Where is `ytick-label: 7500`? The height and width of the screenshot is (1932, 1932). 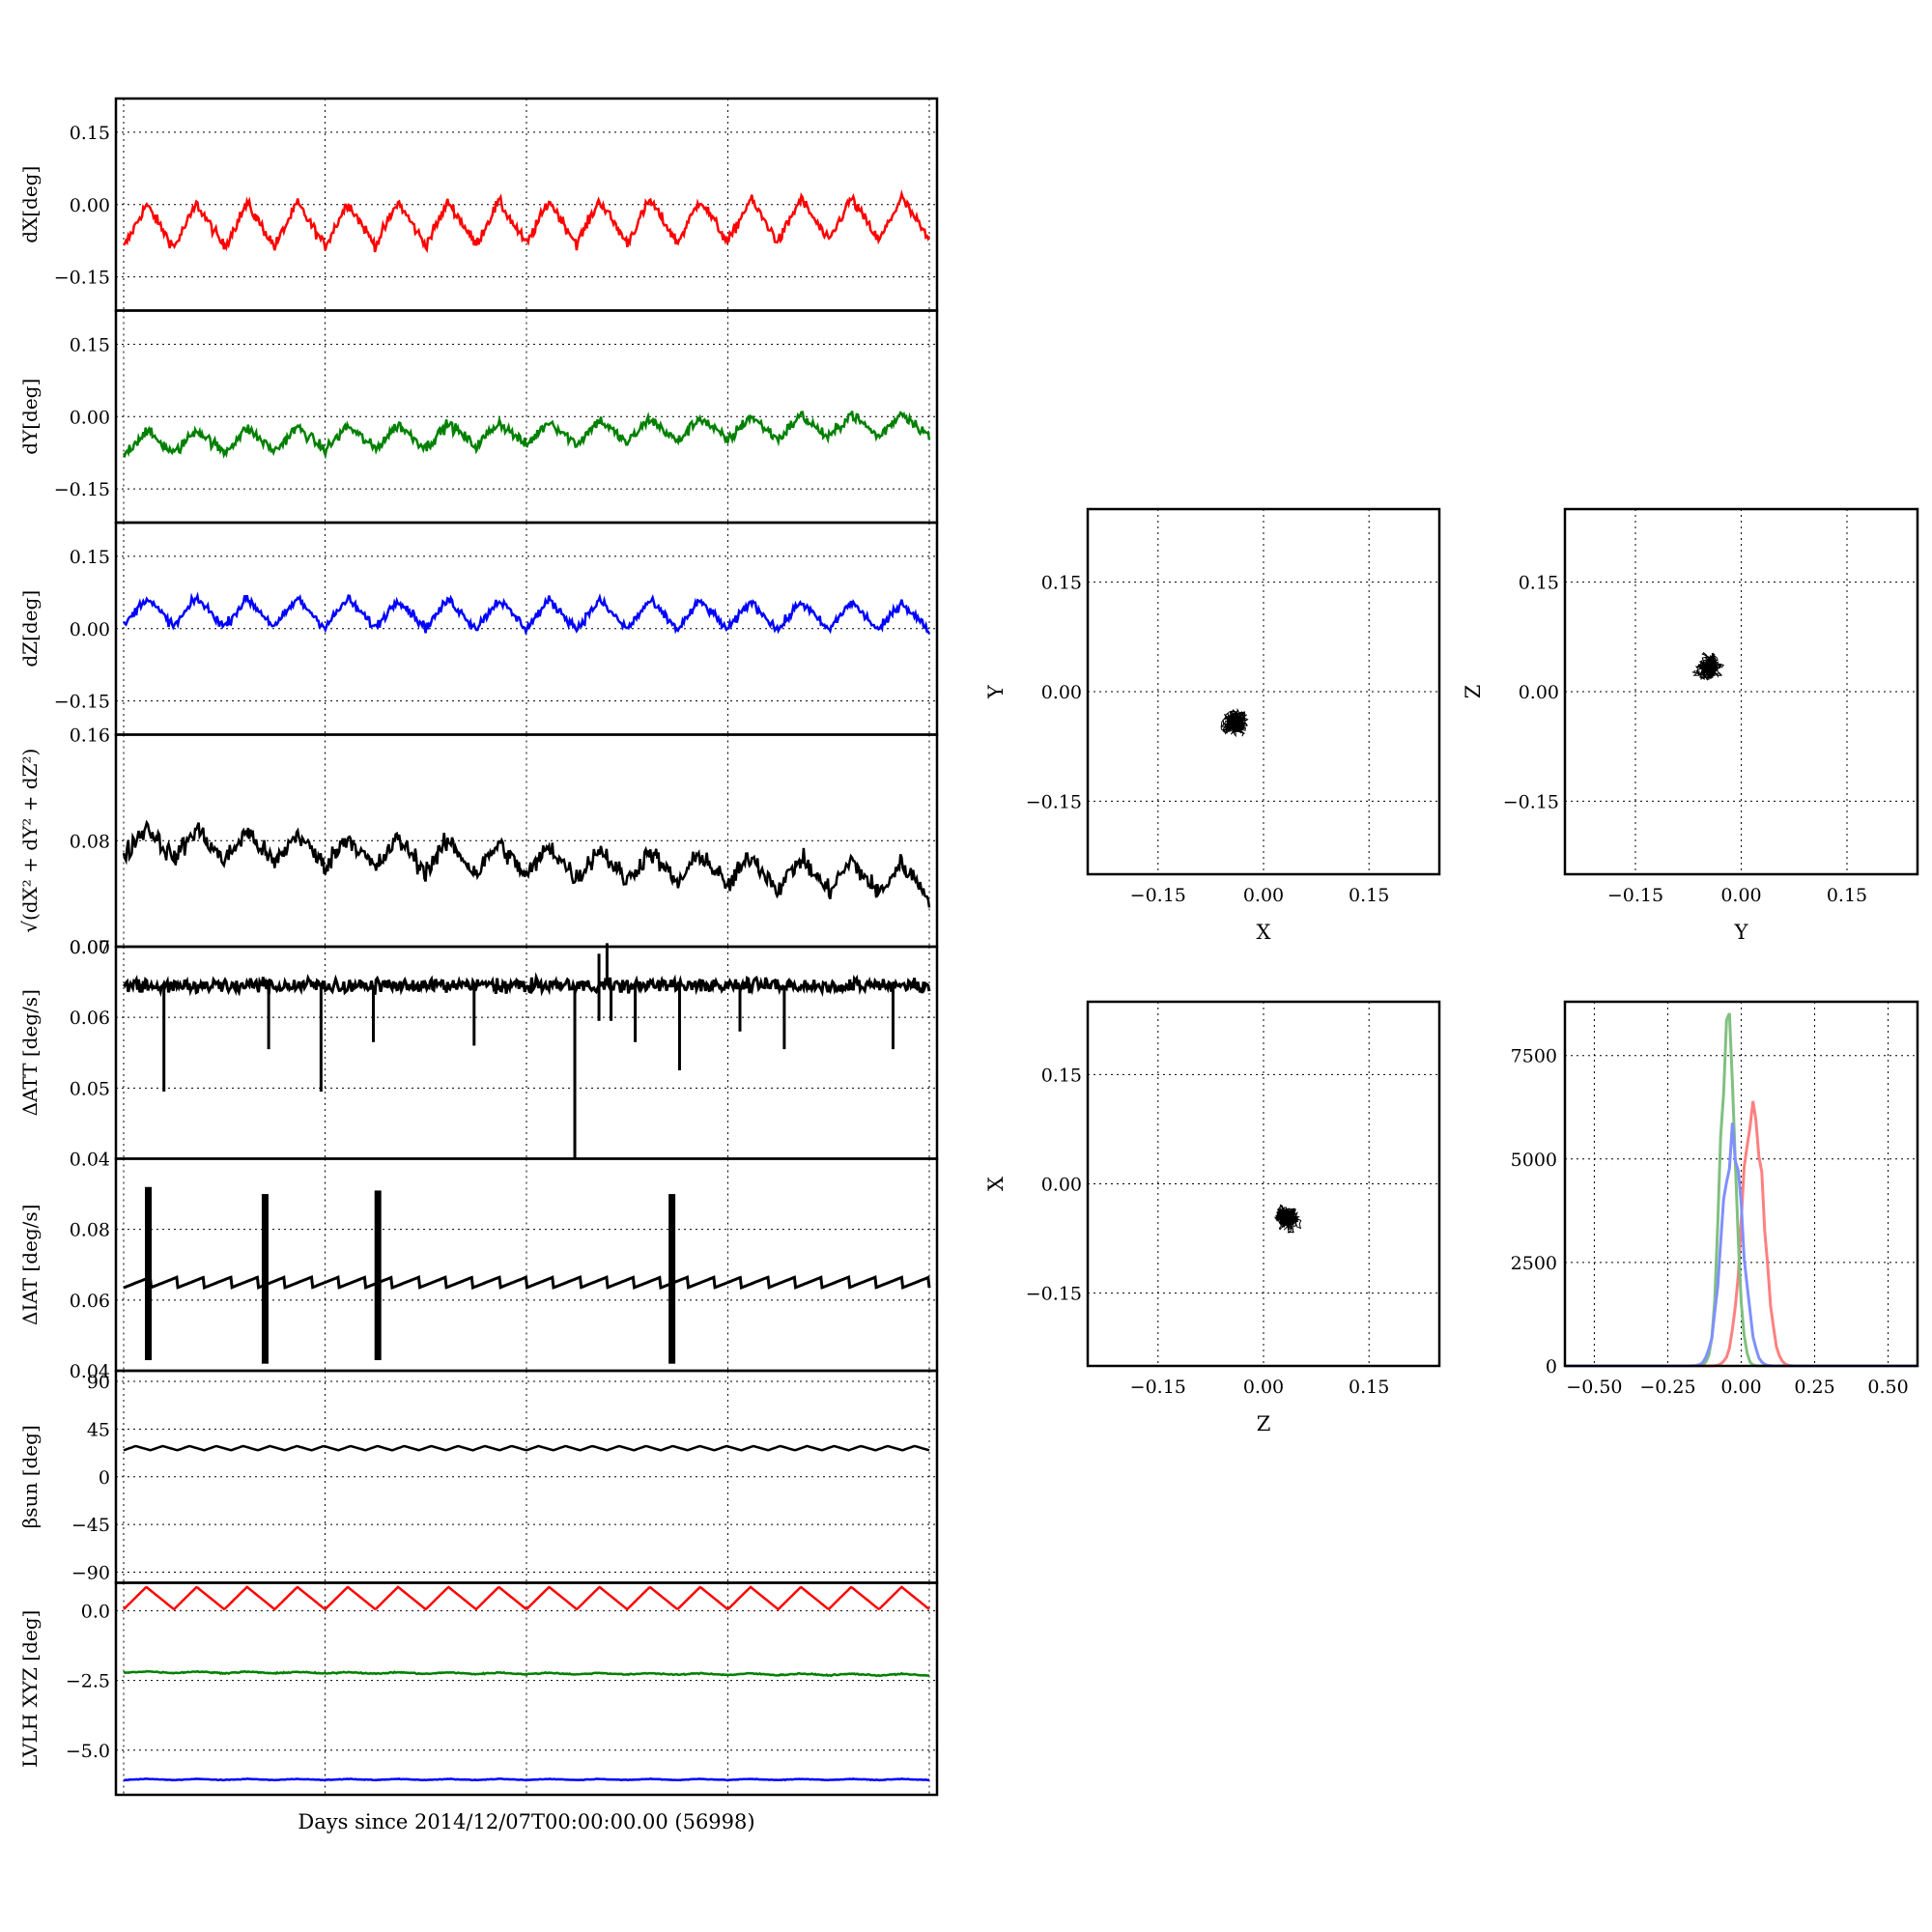
ytick-label: 7500 is located at coordinates (1534, 1056).